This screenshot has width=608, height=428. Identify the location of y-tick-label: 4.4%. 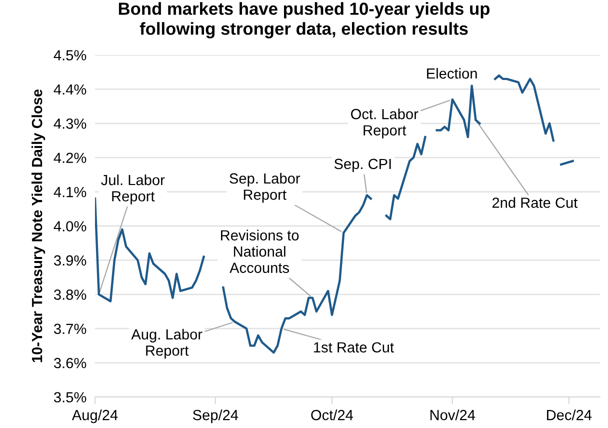
(70, 89).